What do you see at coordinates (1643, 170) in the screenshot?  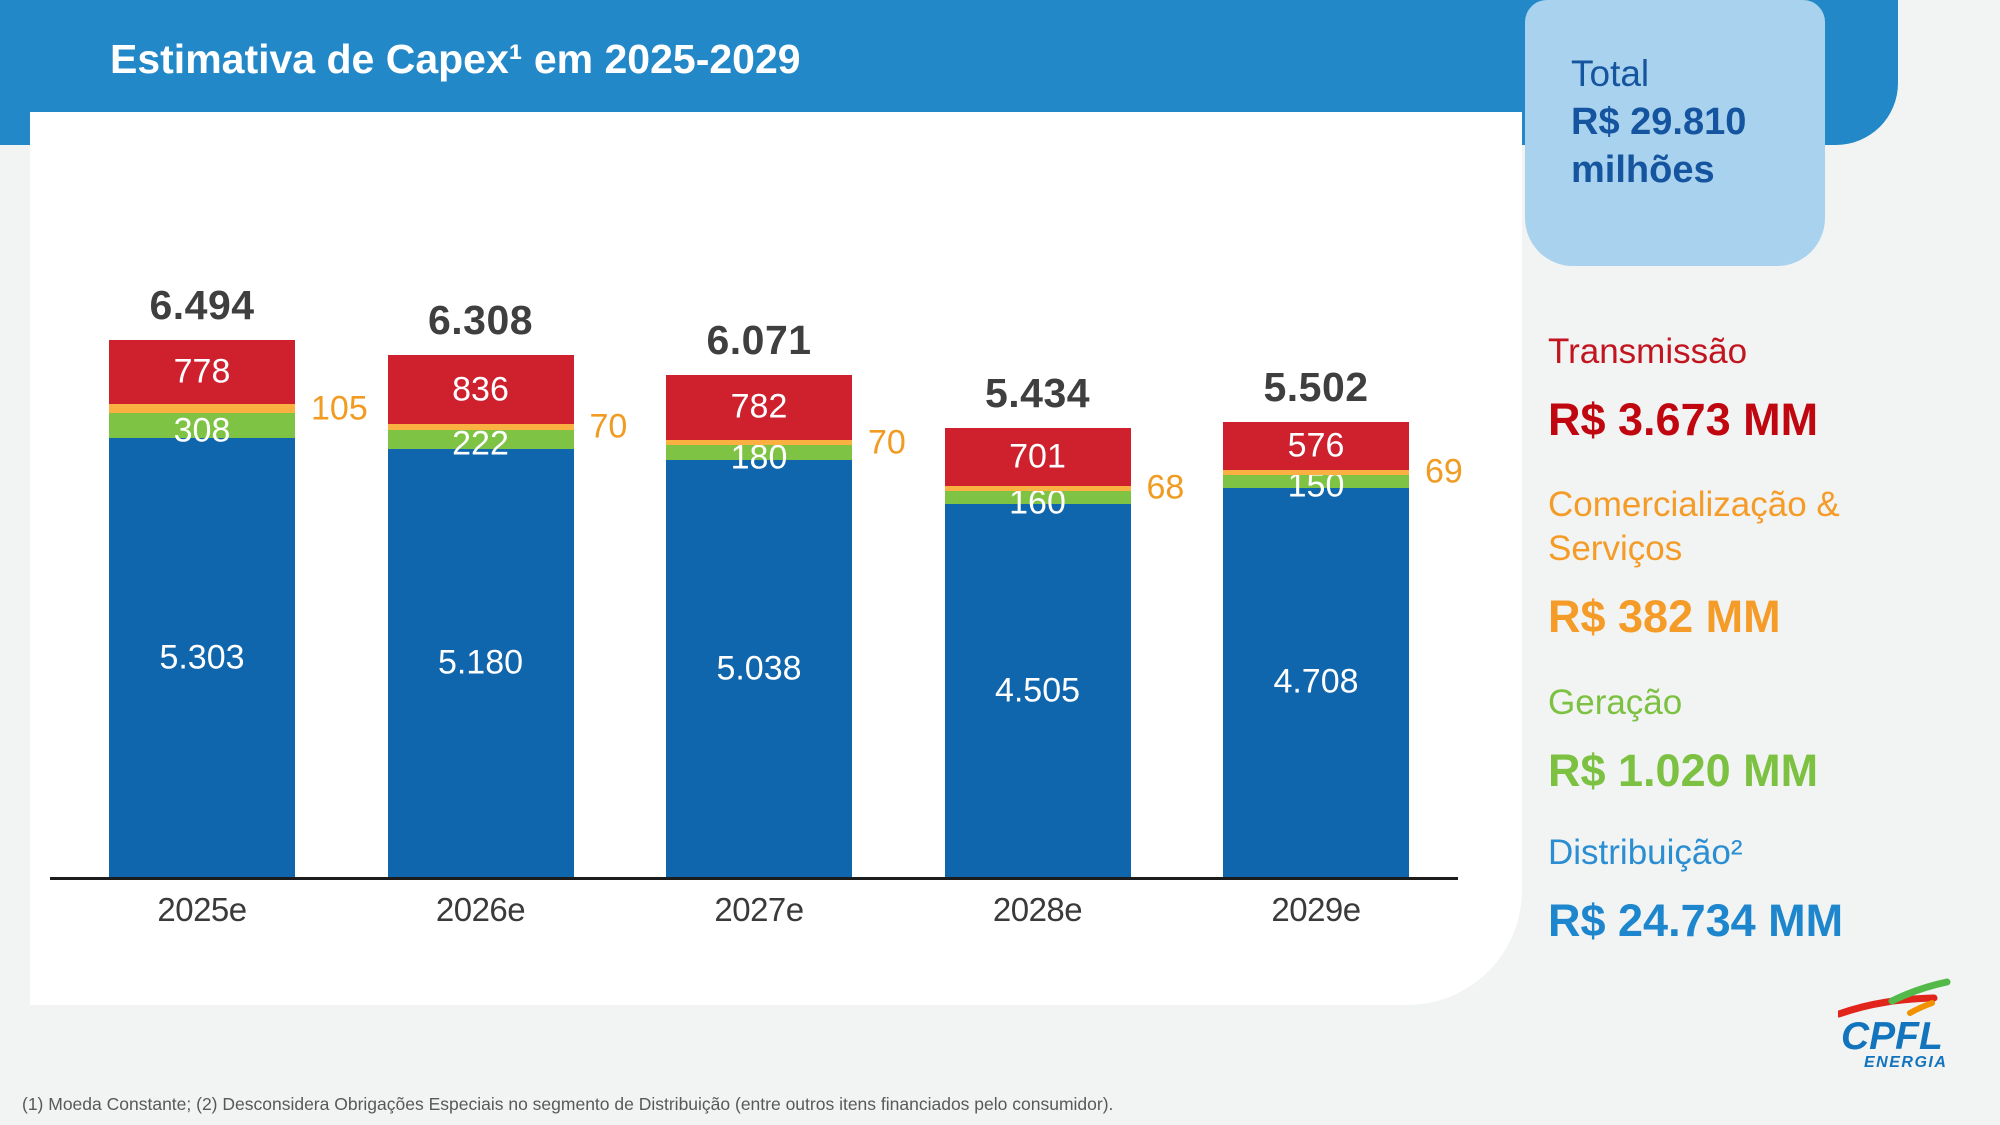 I see `total-unit: milhões` at bounding box center [1643, 170].